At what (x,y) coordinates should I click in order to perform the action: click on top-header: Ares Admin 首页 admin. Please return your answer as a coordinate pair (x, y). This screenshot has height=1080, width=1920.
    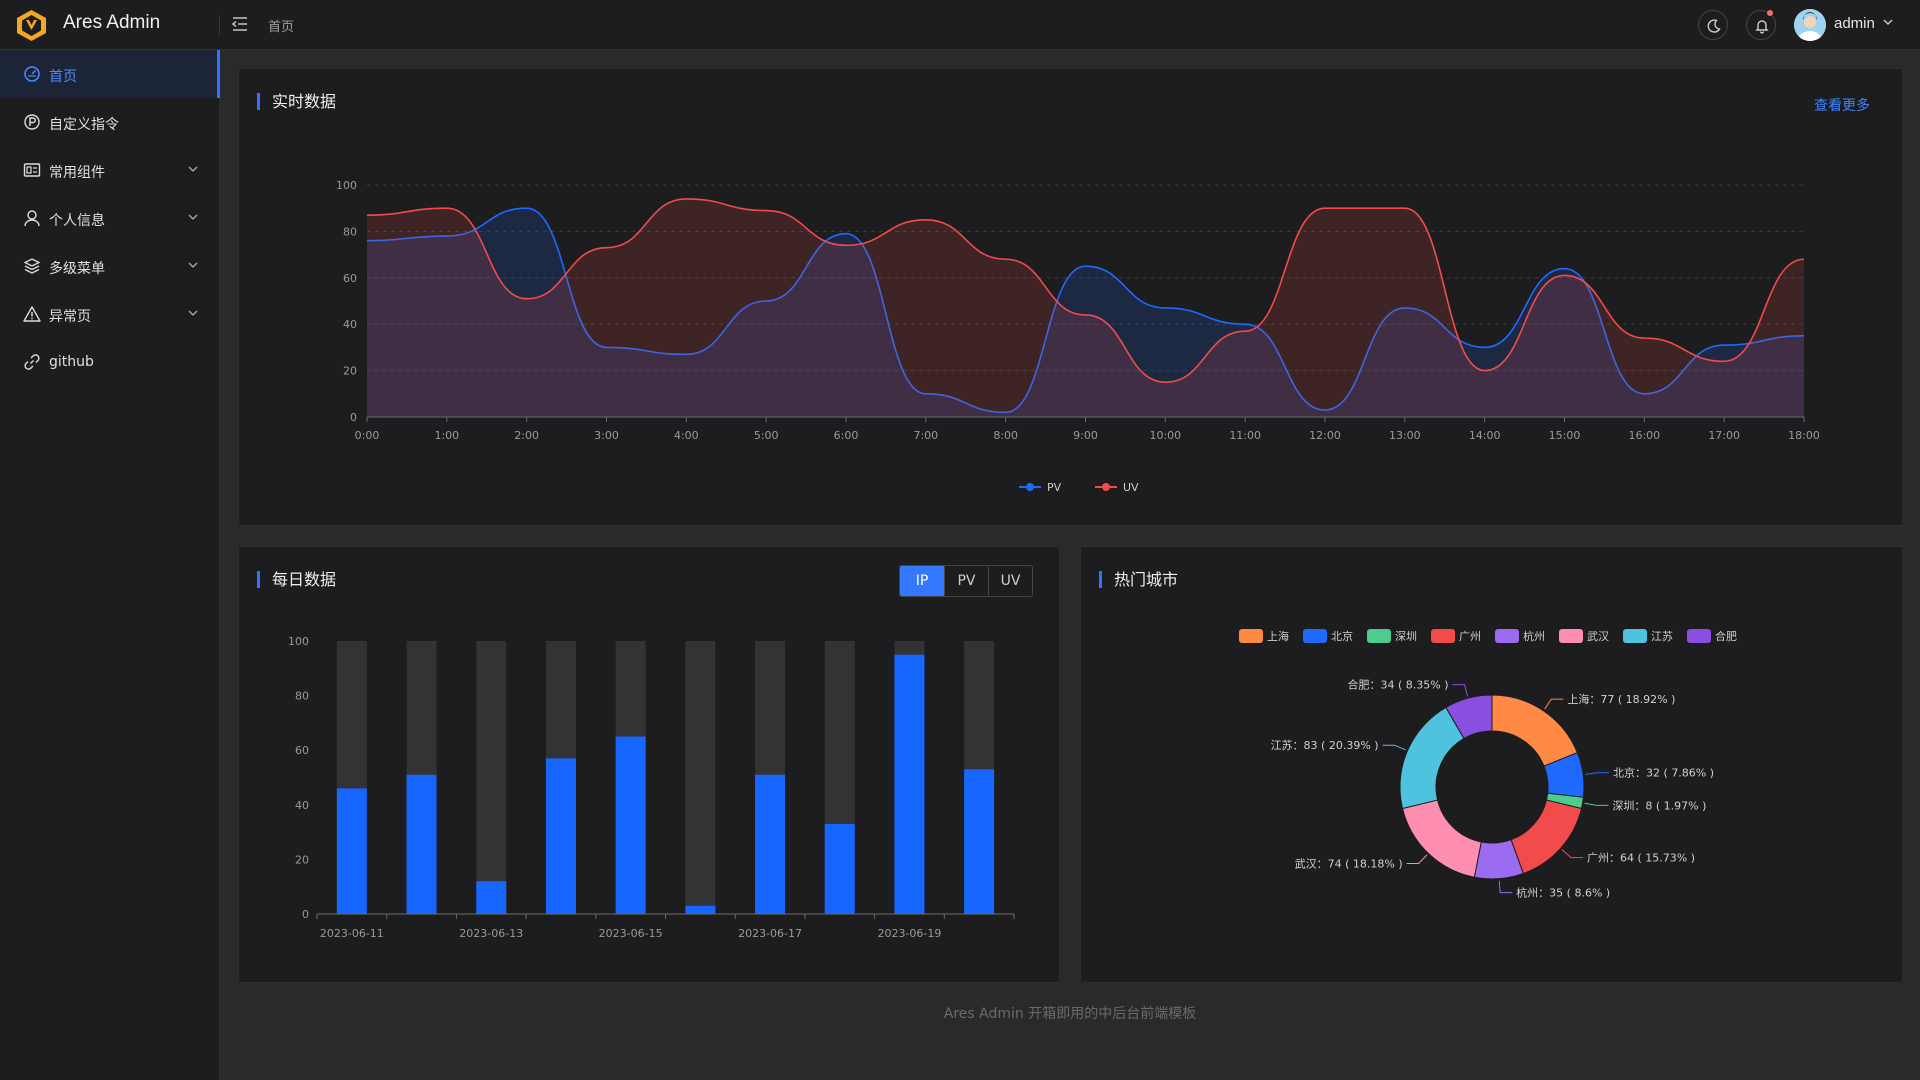
    Looking at the image, I should click on (960, 25).